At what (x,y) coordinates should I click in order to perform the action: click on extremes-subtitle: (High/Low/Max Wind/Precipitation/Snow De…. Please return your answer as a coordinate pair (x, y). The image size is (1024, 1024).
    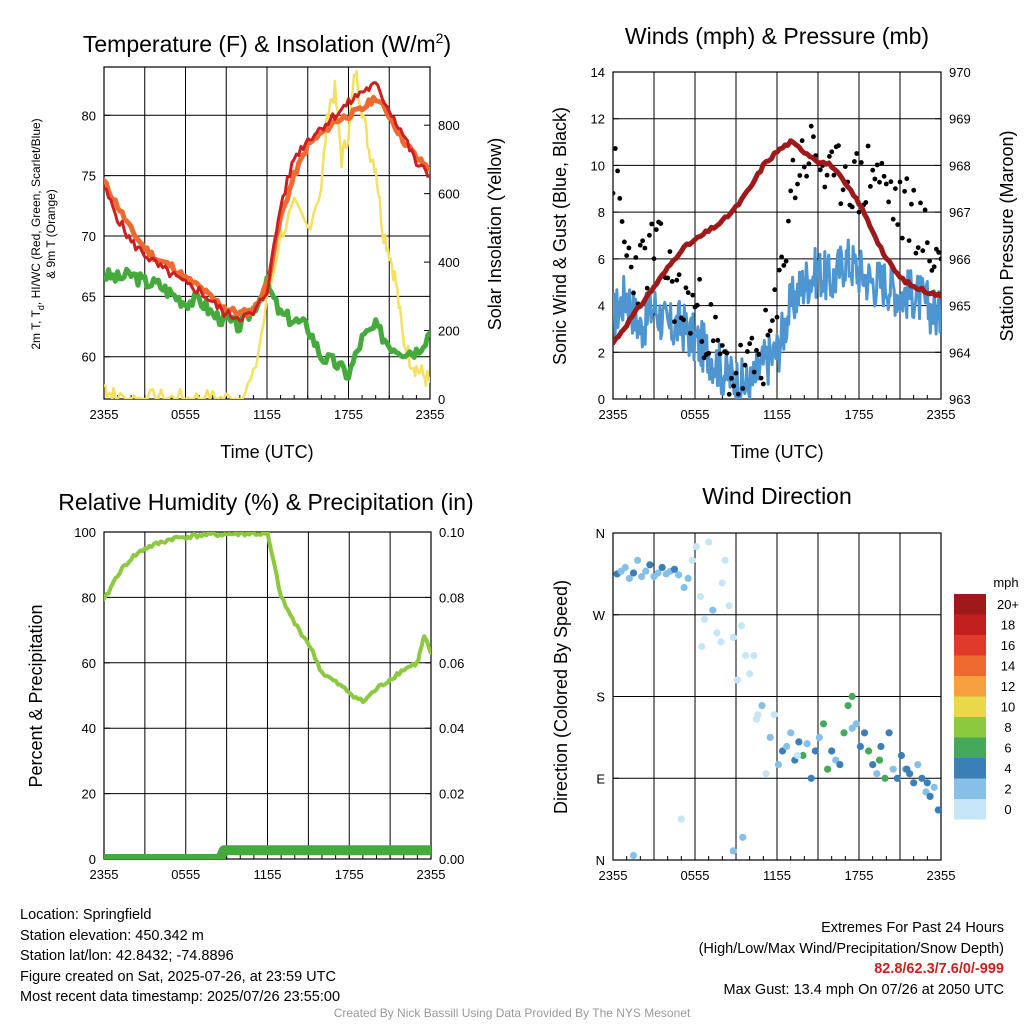
    Looking at the image, I should click on (851, 948).